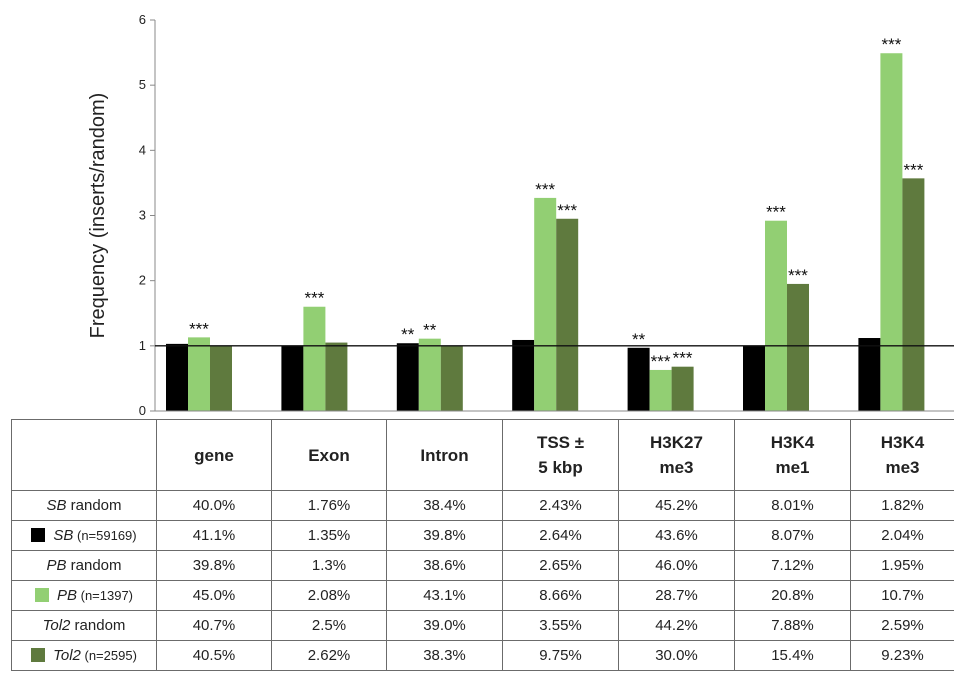 This screenshot has height=693, width=954. I want to click on table-cell: 41.1%, so click(214, 535).